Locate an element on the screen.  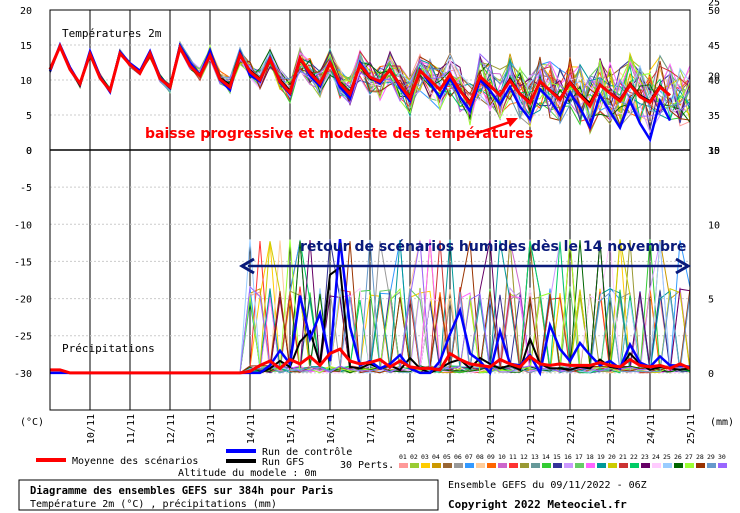
footer-copyright: Copyright 2022 Meteociel.fr is located at coordinates (537, 504).